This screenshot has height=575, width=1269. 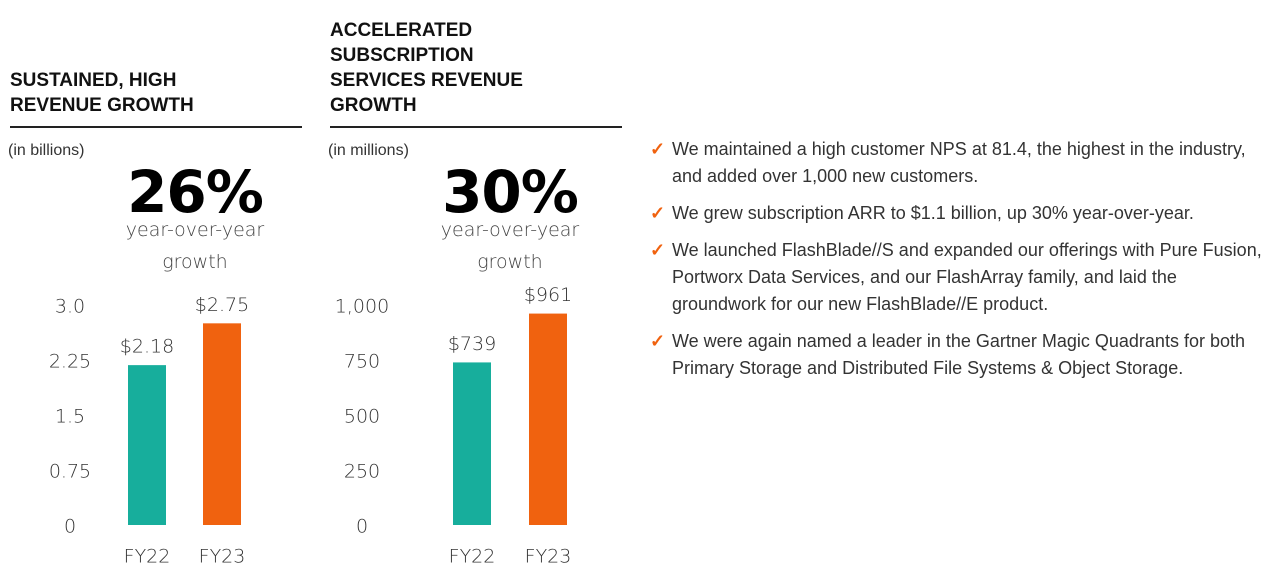 I want to click on headline: 30%, so click(x=510, y=192).